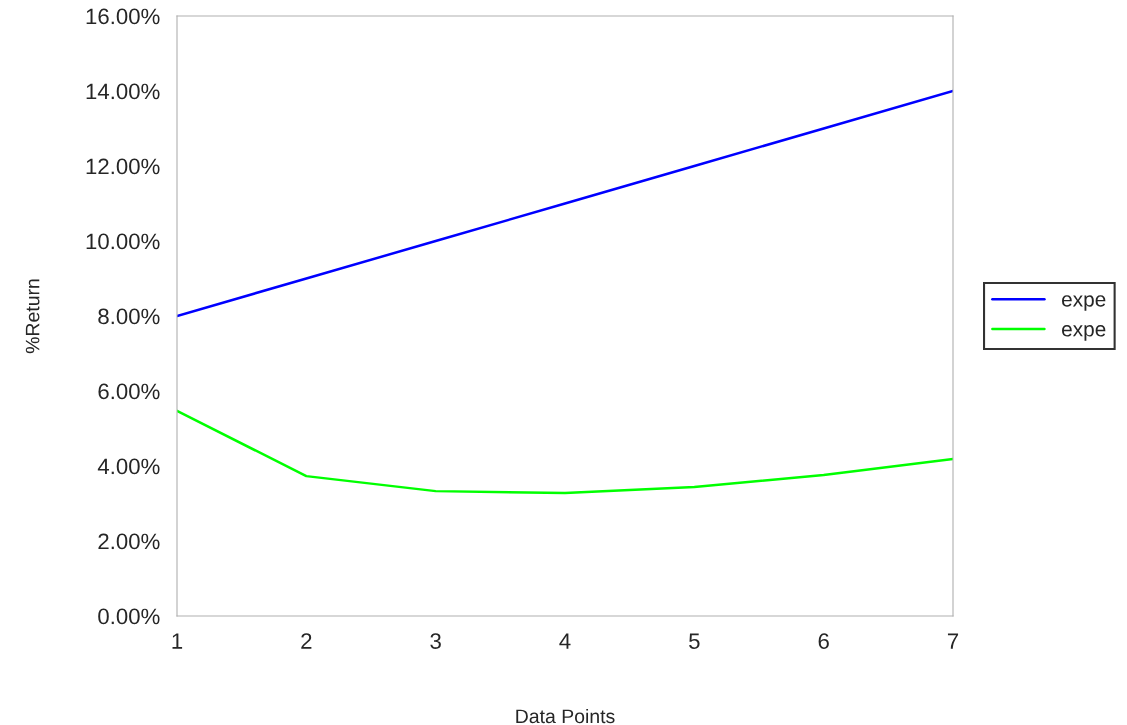 The width and height of the screenshot is (1127, 725). What do you see at coordinates (129, 391) in the screenshot?
I see `y-tick-label: 6.00%` at bounding box center [129, 391].